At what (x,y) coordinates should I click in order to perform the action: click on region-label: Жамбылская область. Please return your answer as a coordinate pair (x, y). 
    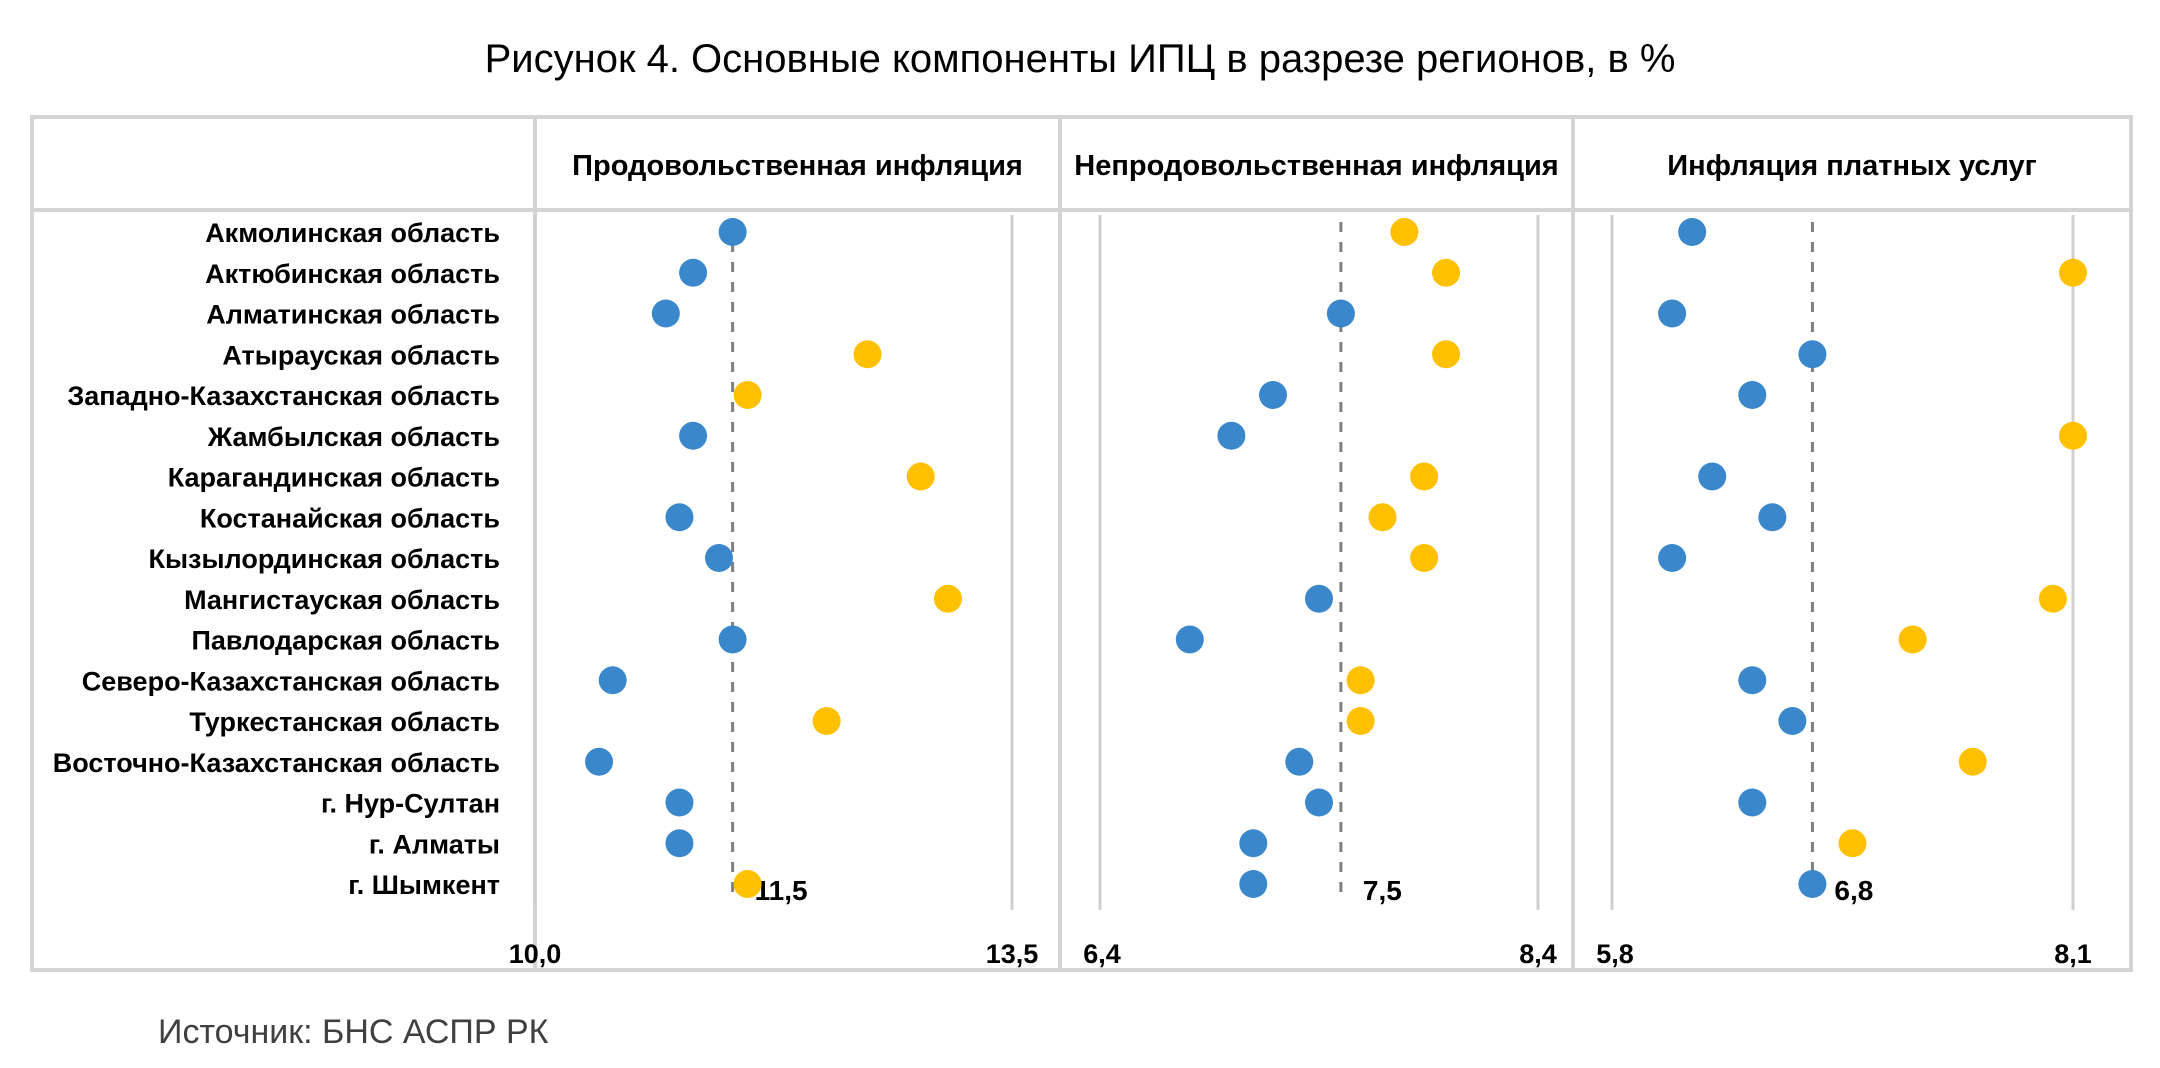
    Looking at the image, I should click on (353, 437).